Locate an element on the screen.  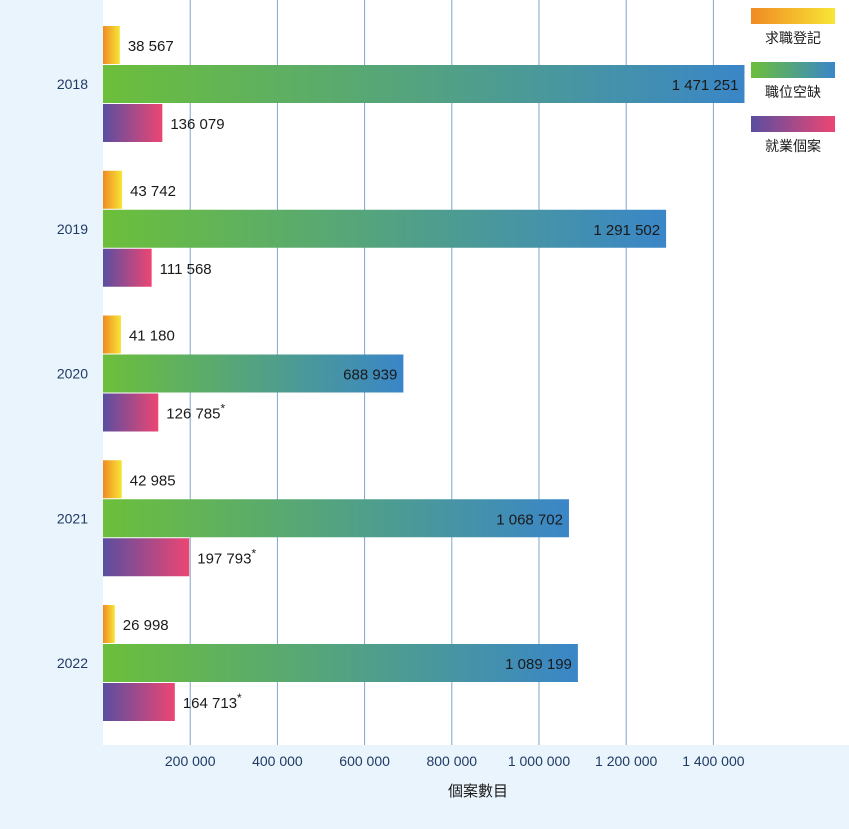
x-tick-label: 800 000 is located at coordinates (451, 761).